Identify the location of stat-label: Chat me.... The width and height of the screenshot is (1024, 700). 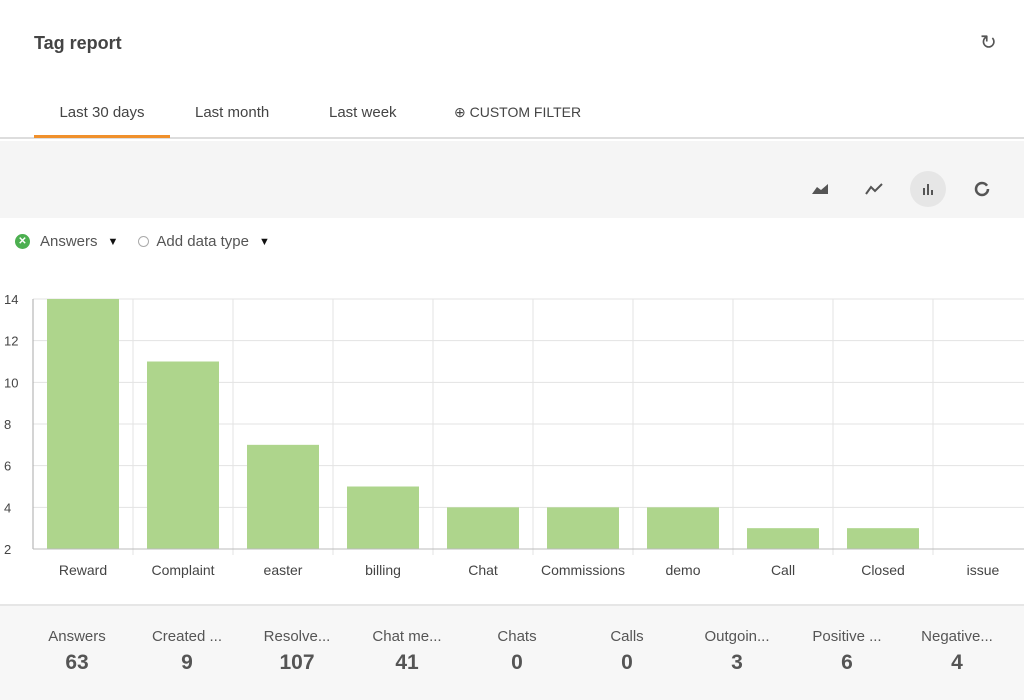
(407, 636).